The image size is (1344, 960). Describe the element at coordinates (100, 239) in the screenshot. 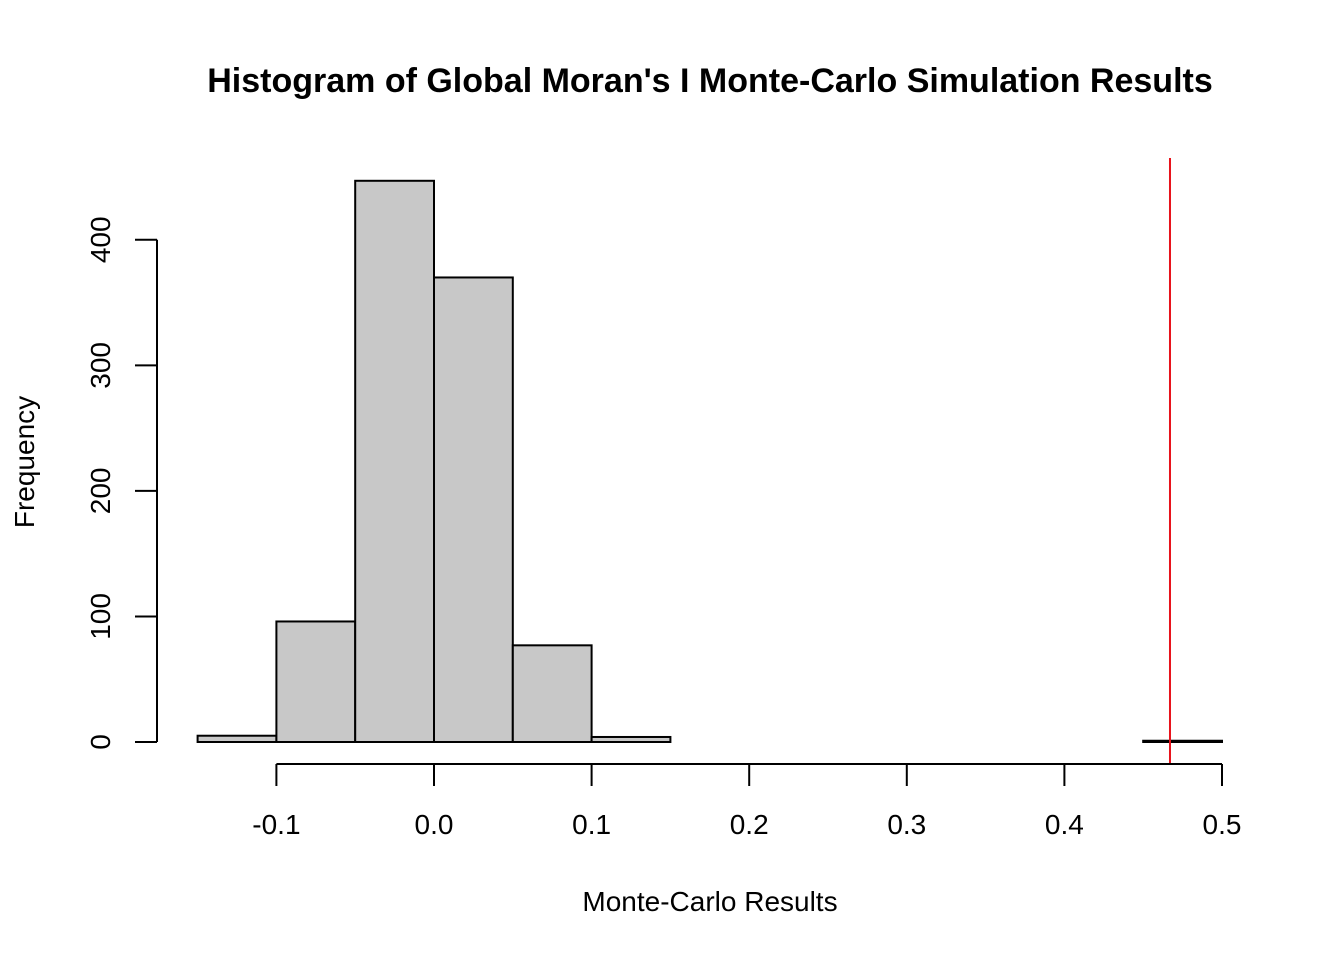

I see `y-tick-label: 400` at that location.